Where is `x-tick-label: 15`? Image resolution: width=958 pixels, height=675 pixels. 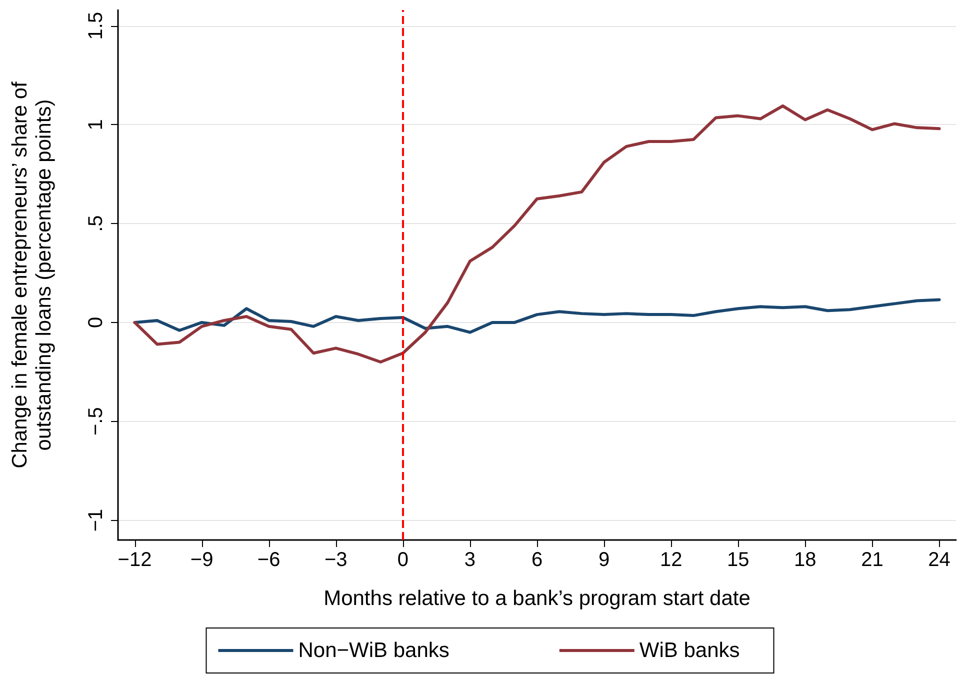
x-tick-label: 15 is located at coordinates (738, 560).